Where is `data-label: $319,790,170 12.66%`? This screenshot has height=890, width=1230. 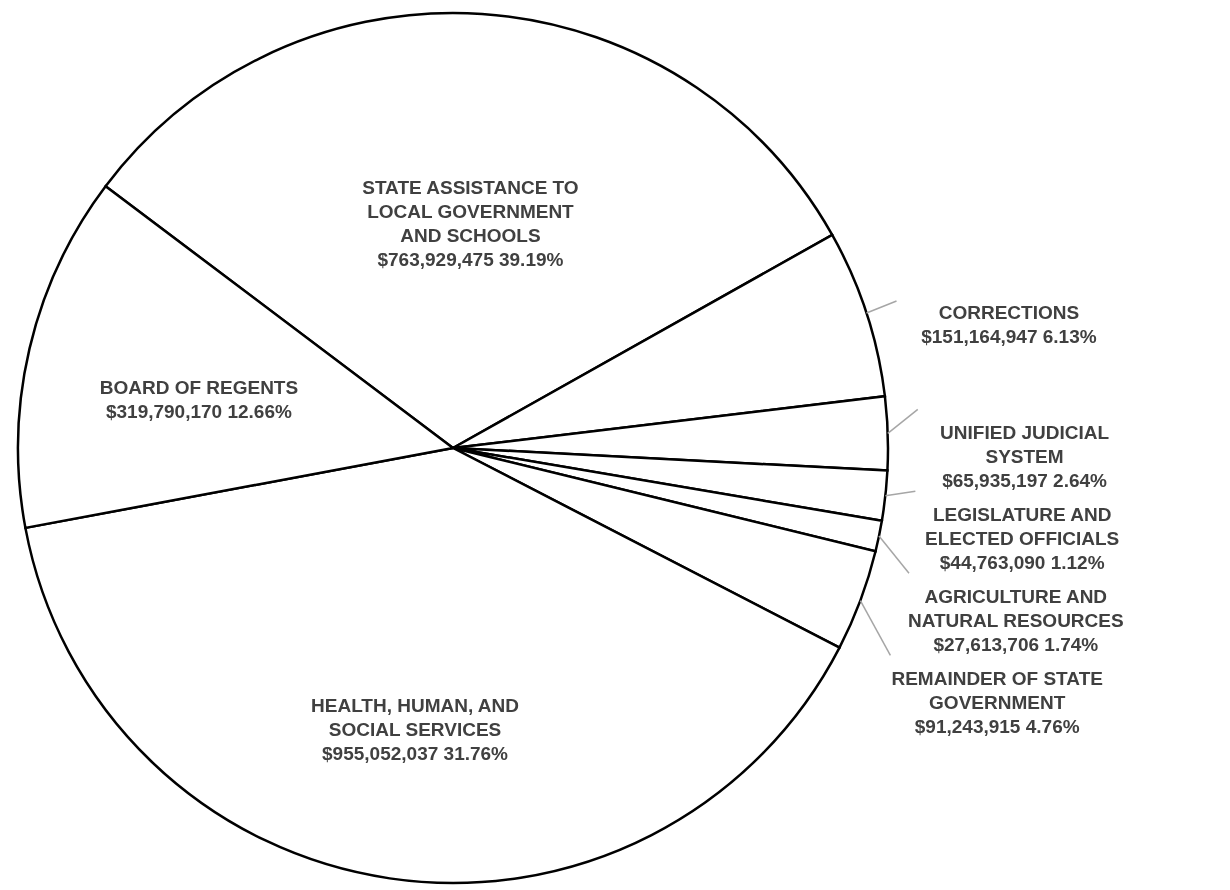 data-label: $319,790,170 12.66% is located at coordinates (198, 412).